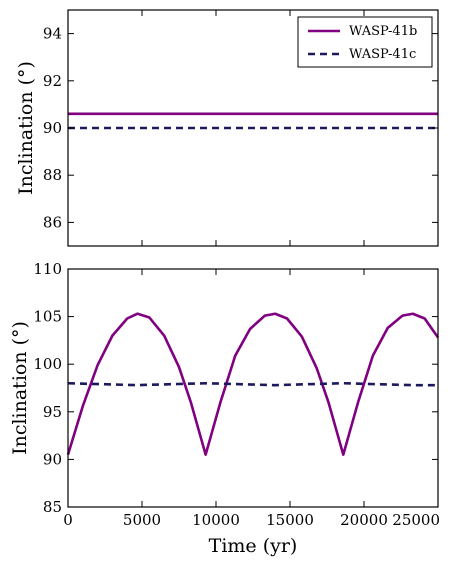  What do you see at coordinates (47, 364) in the screenshot?
I see `bottom-y-tick-label: 100` at bounding box center [47, 364].